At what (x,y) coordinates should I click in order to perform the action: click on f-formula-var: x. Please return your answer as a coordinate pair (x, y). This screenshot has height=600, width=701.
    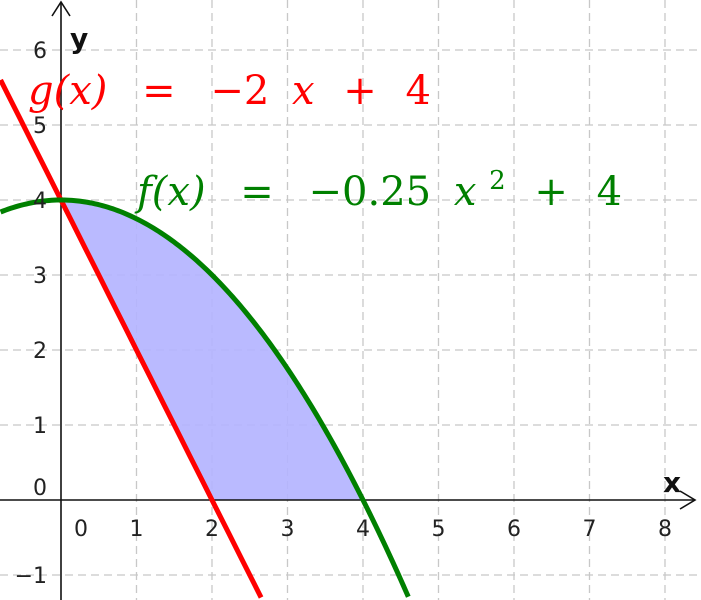
    Looking at the image, I should click on (465, 192).